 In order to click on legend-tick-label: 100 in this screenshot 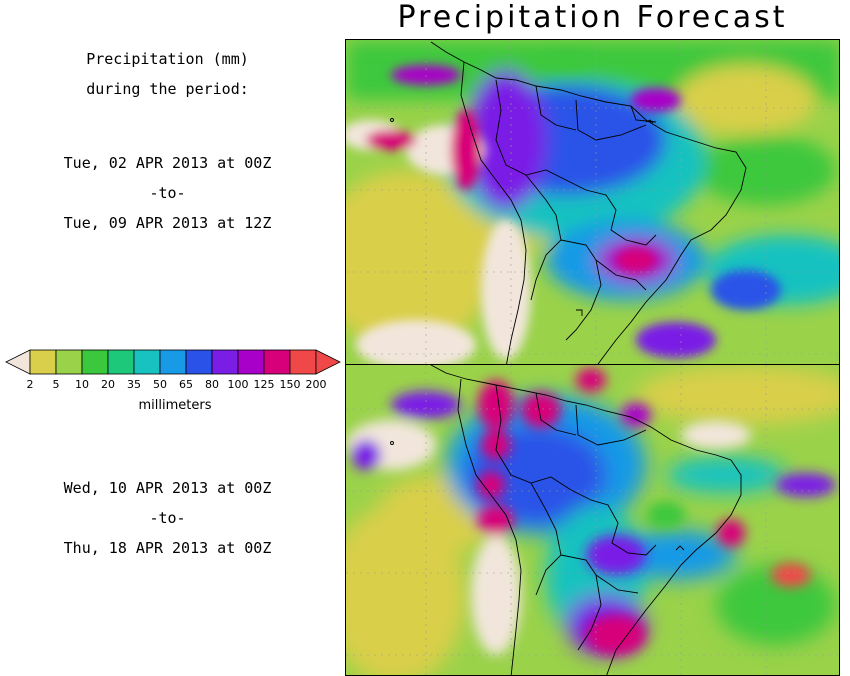, I will do `click(238, 384)`.